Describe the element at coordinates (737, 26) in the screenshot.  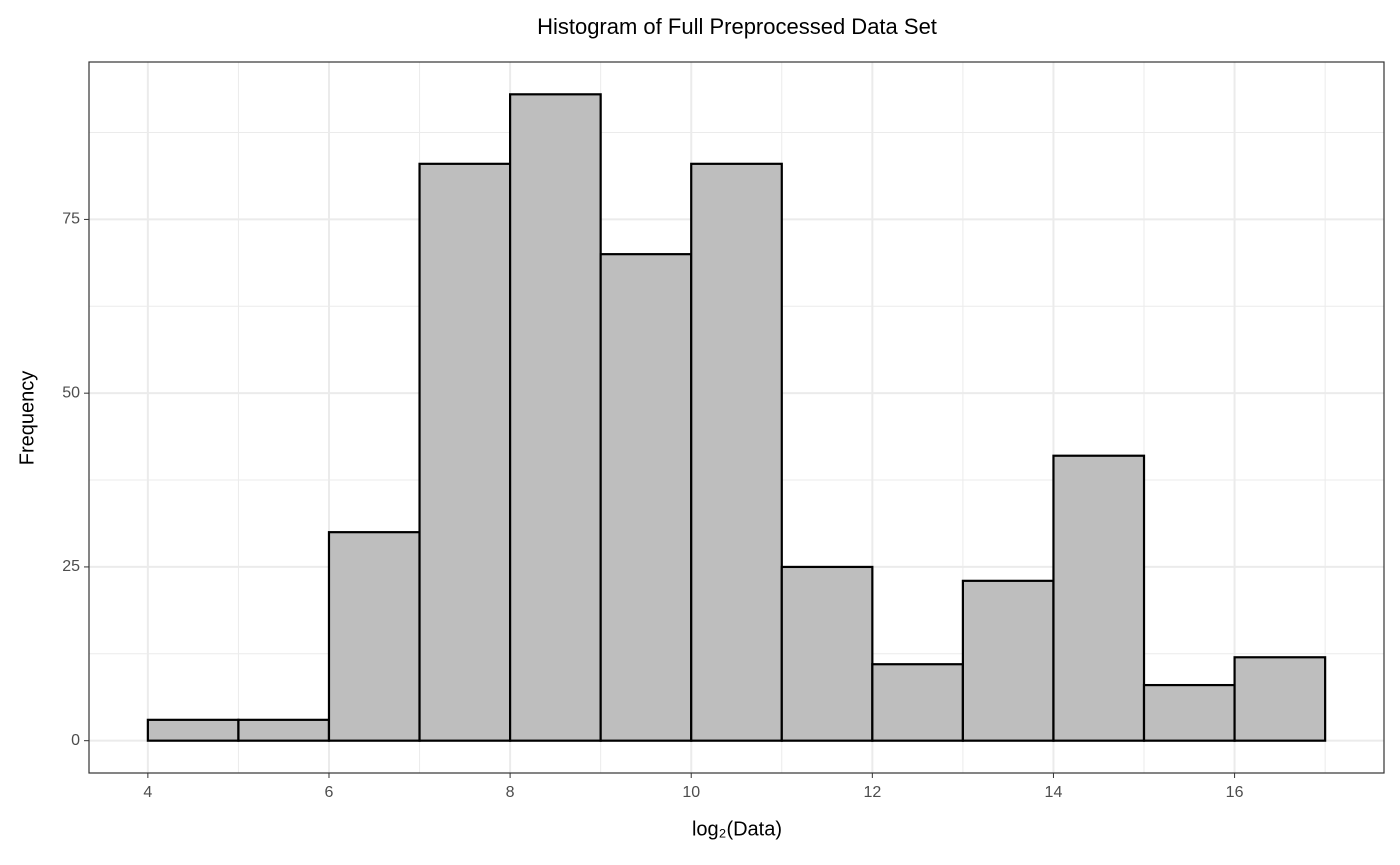
I see `chart-title: Histogram of Full Preprocessed Data Set` at that location.